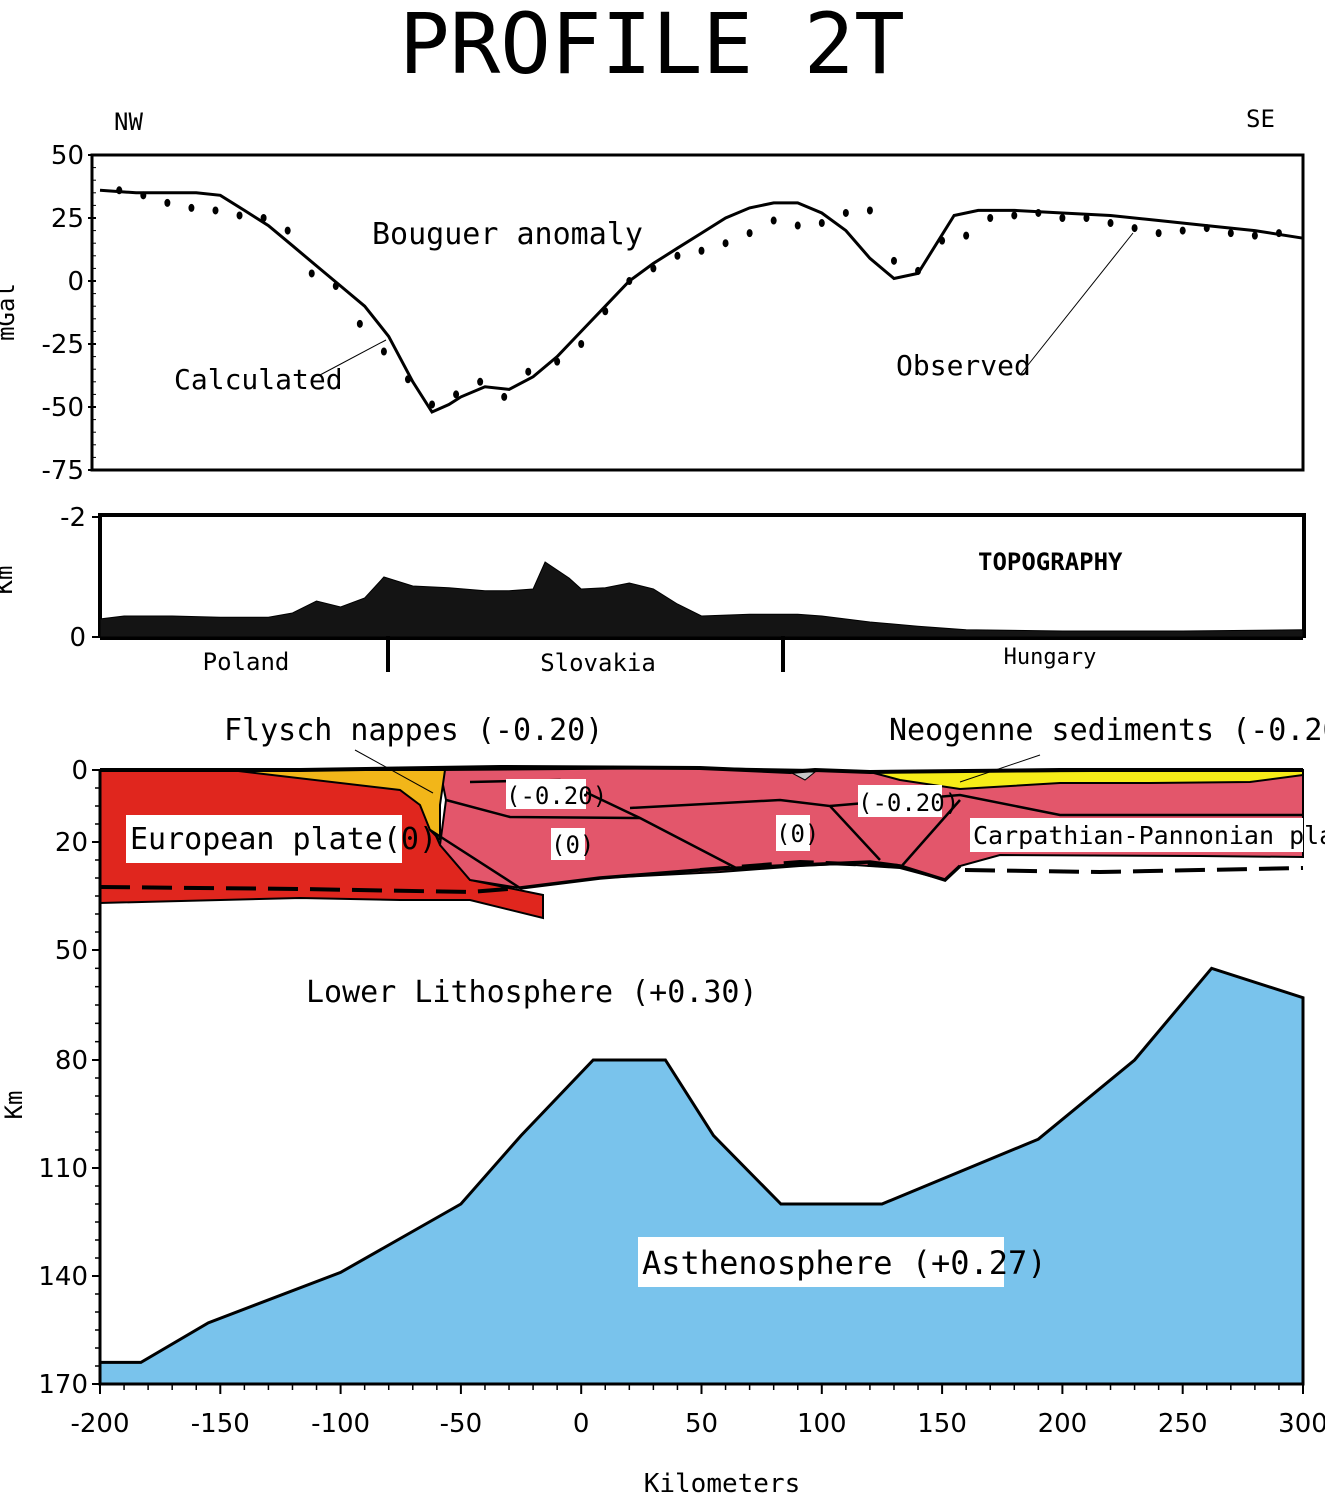 This screenshot has width=1325, height=1497. I want to click on model-x-tick-label: 100, so click(822, 1424).